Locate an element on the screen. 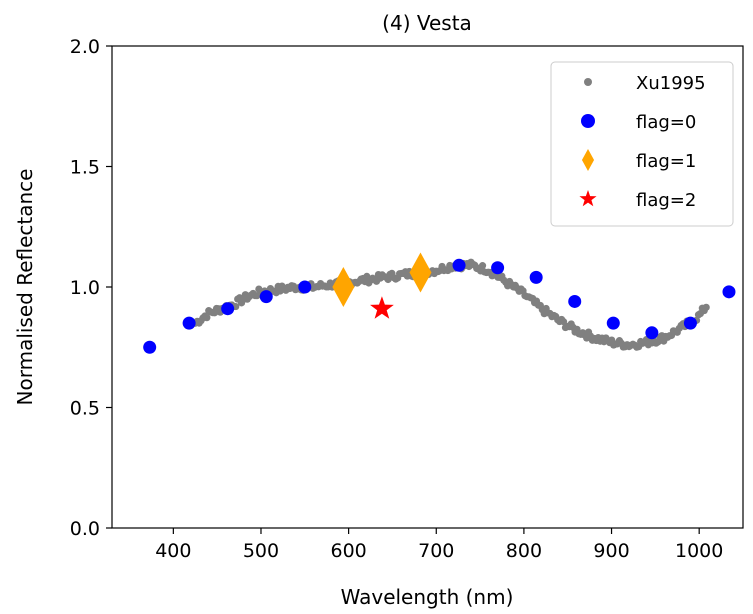 Image resolution: width=753 pixels, height=614 pixels. legend-label: Xu1995 is located at coordinates (671, 83).